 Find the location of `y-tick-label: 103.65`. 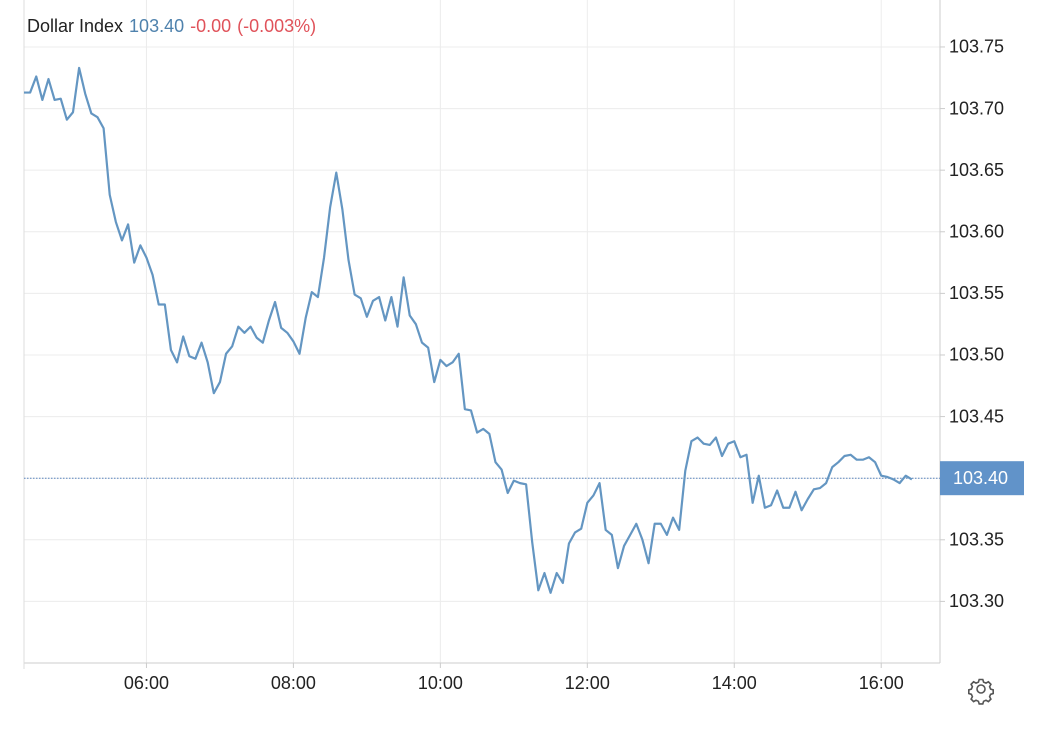

y-tick-label: 103.65 is located at coordinates (976, 170).